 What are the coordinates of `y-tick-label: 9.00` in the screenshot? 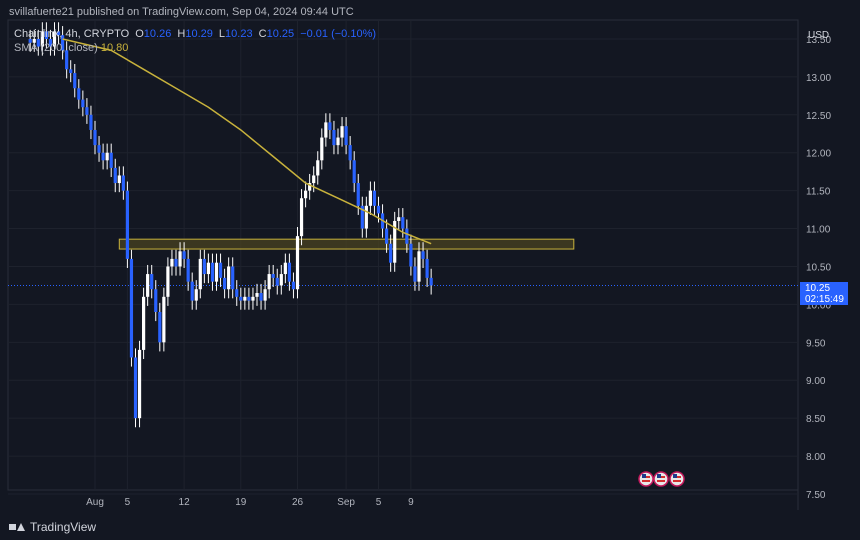 It's located at (816, 381).